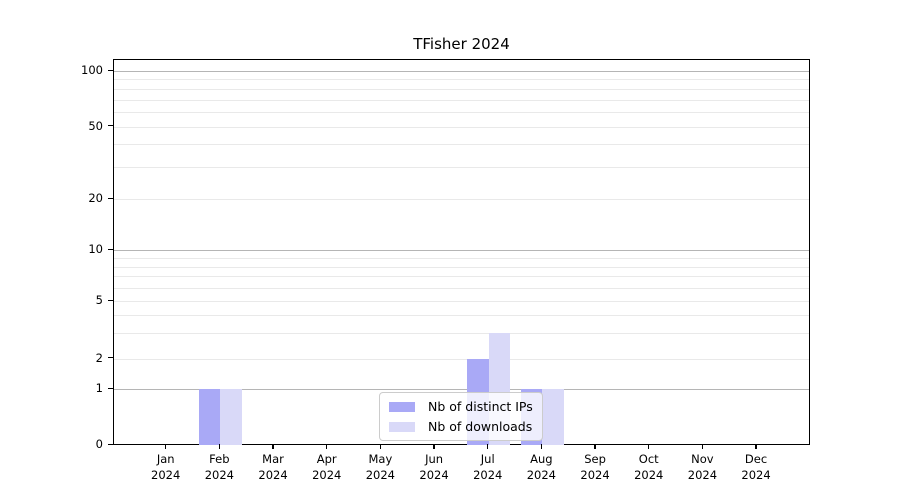  I want to click on legend-label-distinct-ips: Nb of distinct IPs, so click(480, 406).